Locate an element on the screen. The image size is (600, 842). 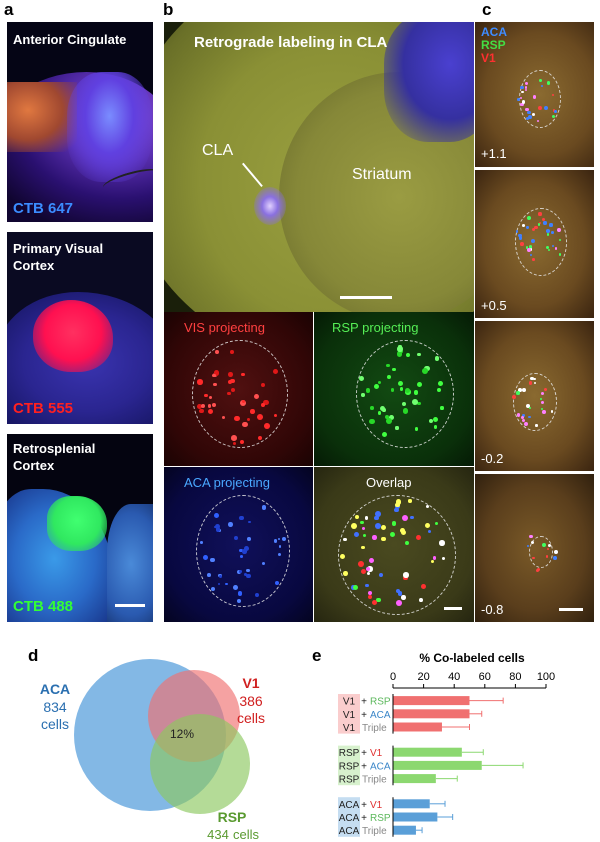
x-tick-label: 20 is located at coordinates (423, 677).